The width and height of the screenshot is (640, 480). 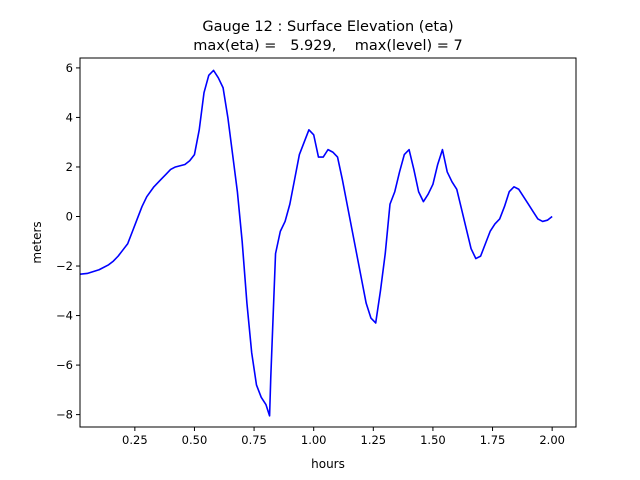 I want to click on x-tick-label: 1.00, so click(x=314, y=440).